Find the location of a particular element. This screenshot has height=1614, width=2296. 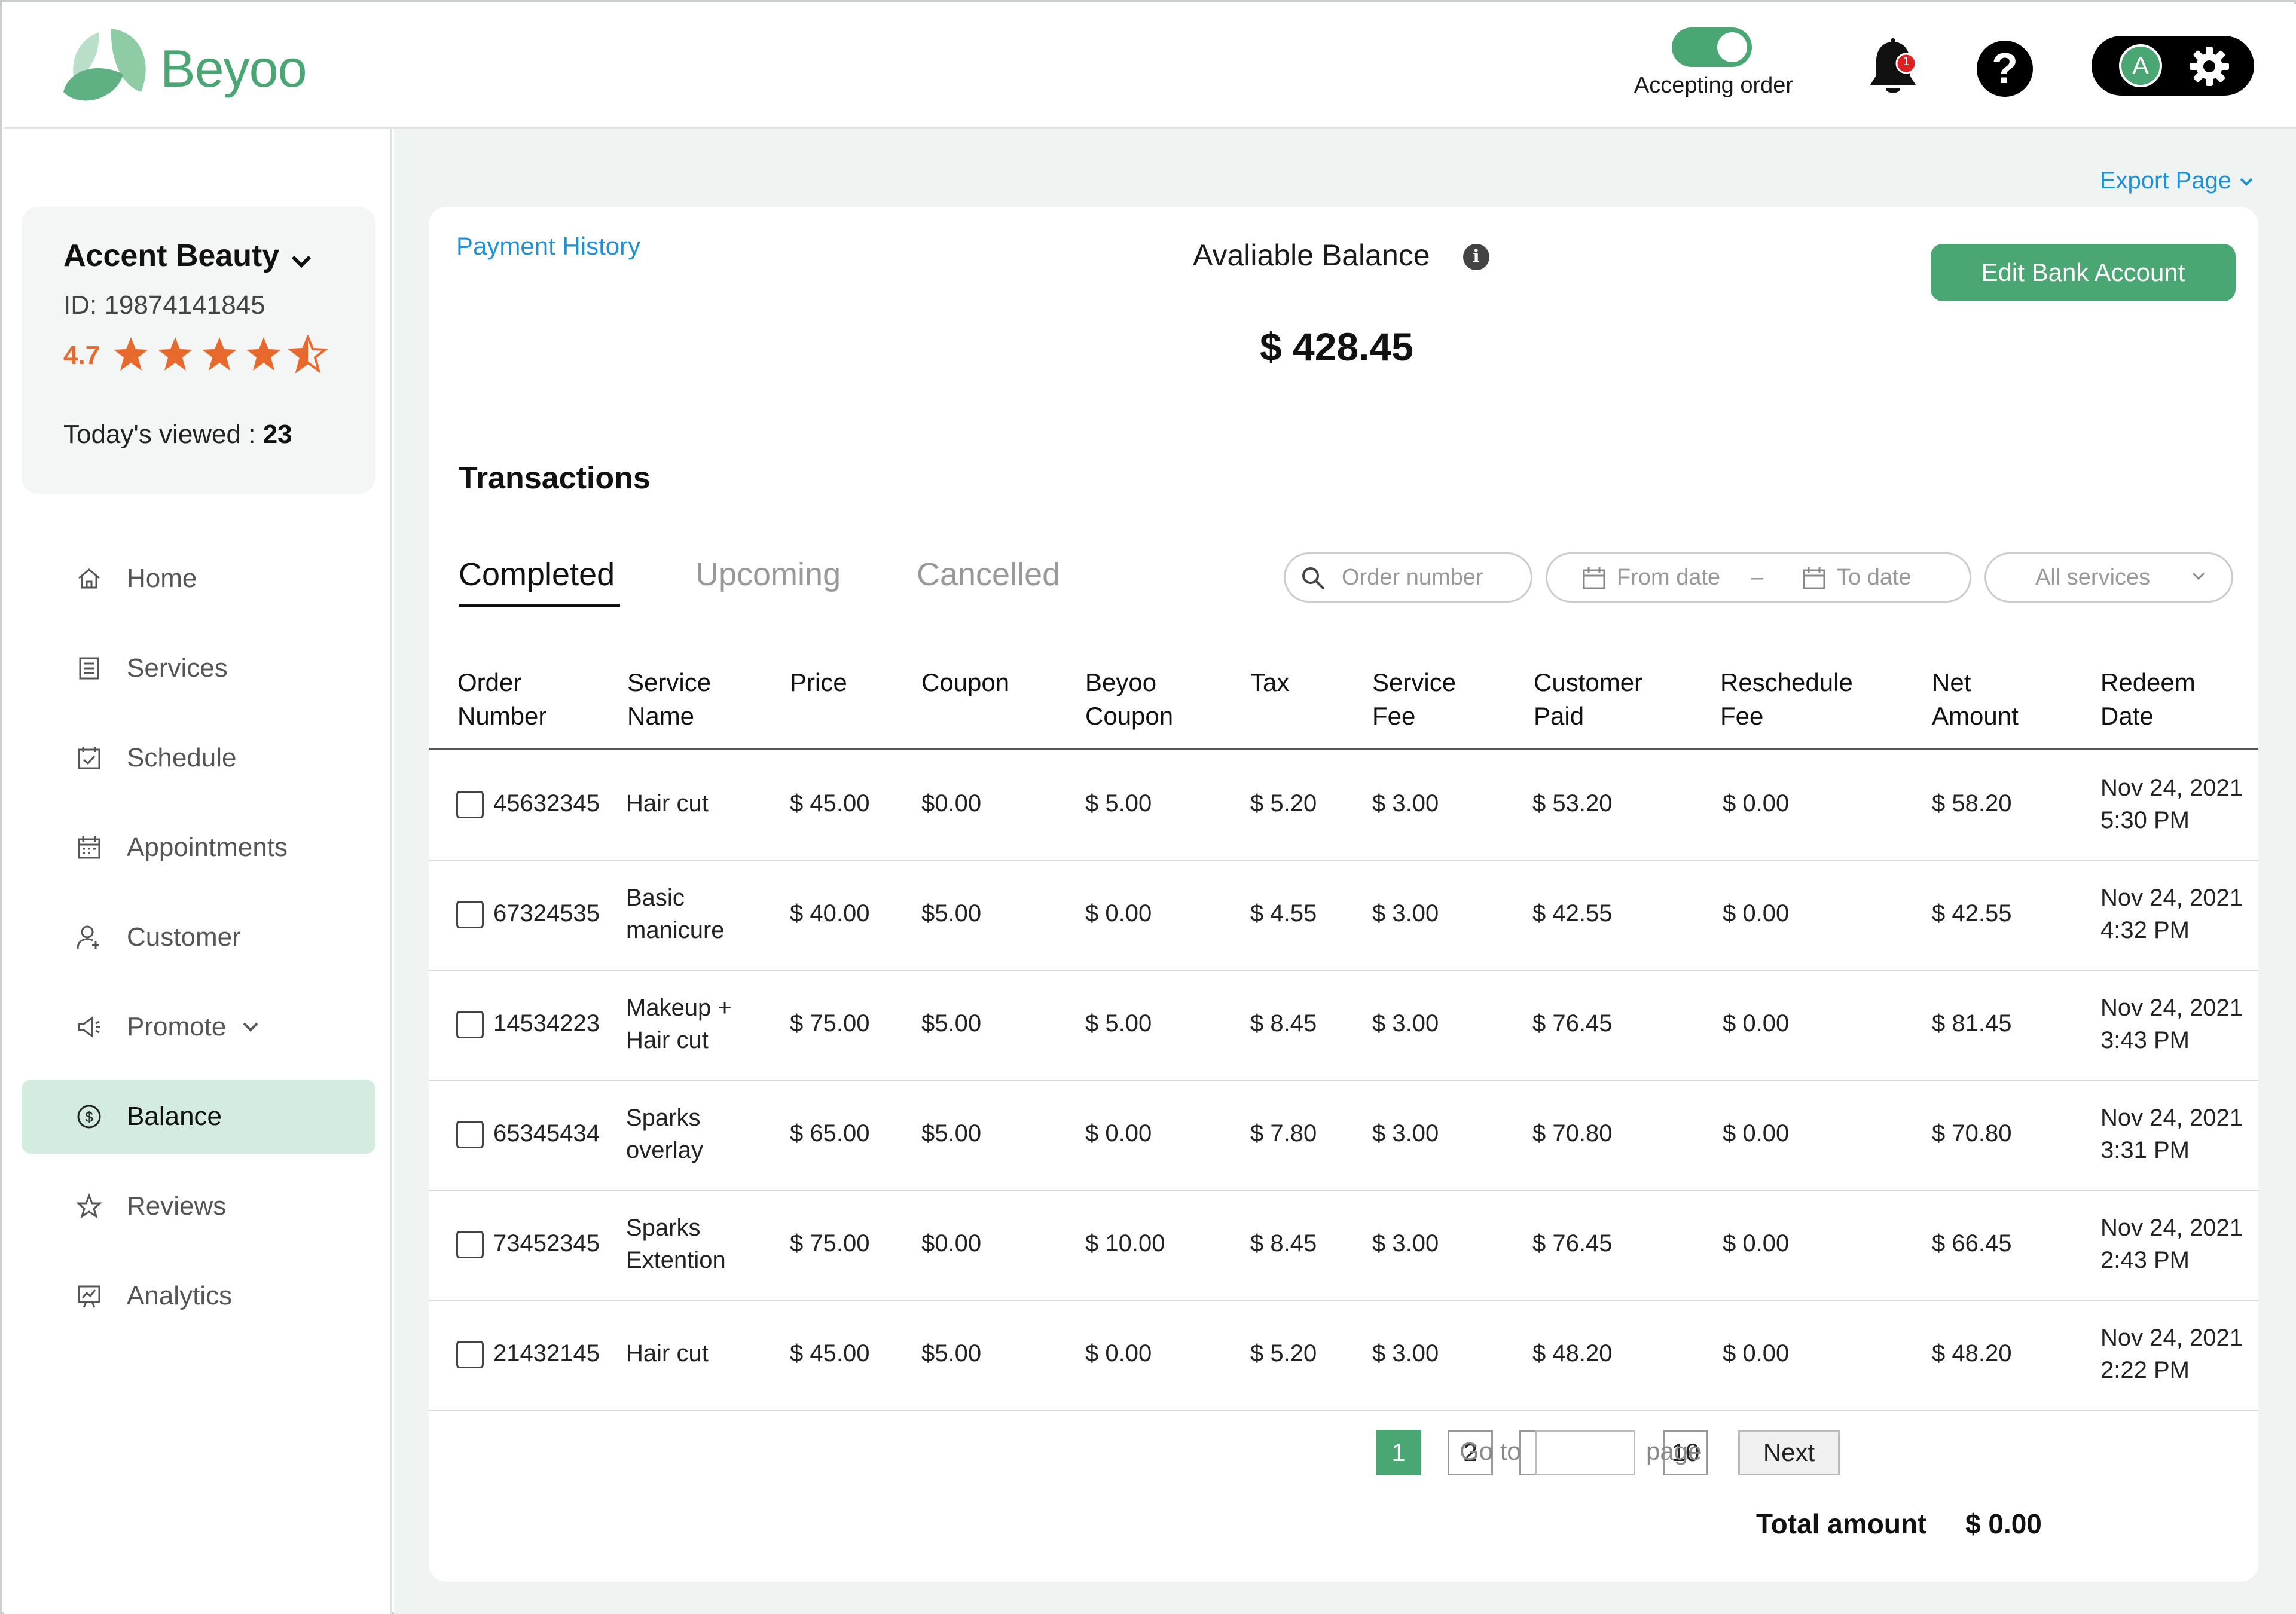

order-number-cell: 45632345 is located at coordinates (546, 803).